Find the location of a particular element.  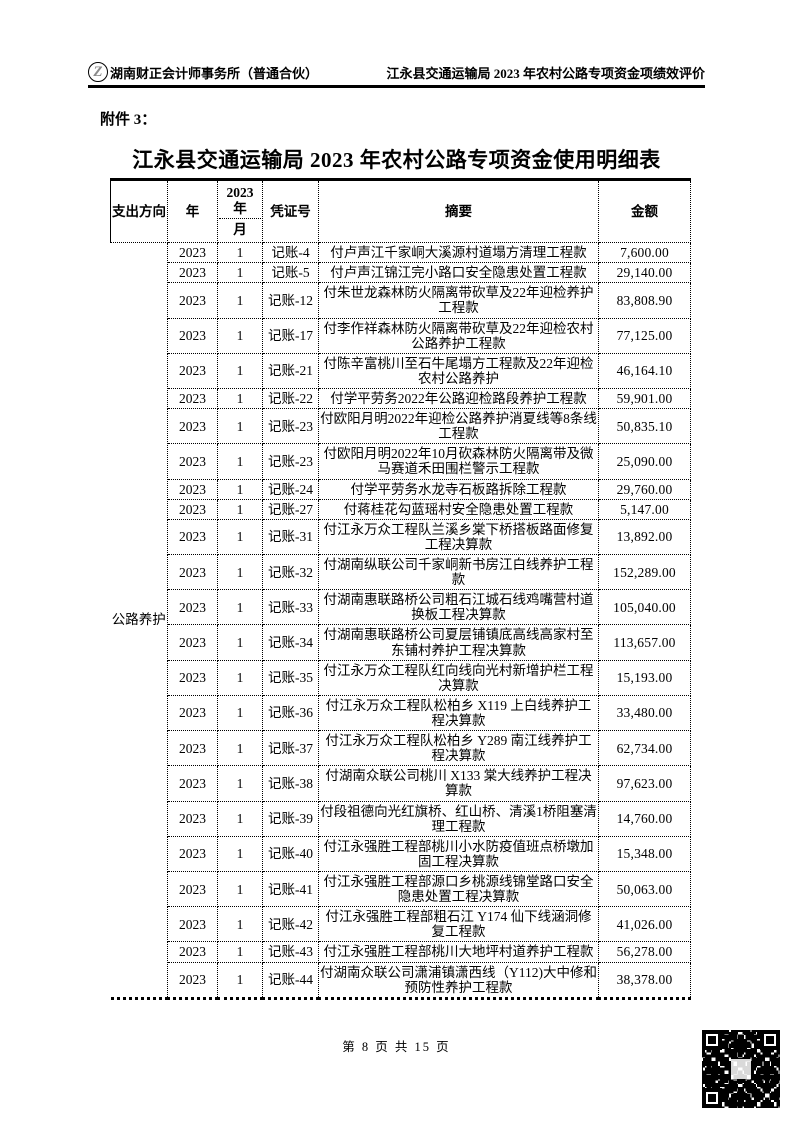

amount-cell: 46,164.10 is located at coordinates (644, 371).